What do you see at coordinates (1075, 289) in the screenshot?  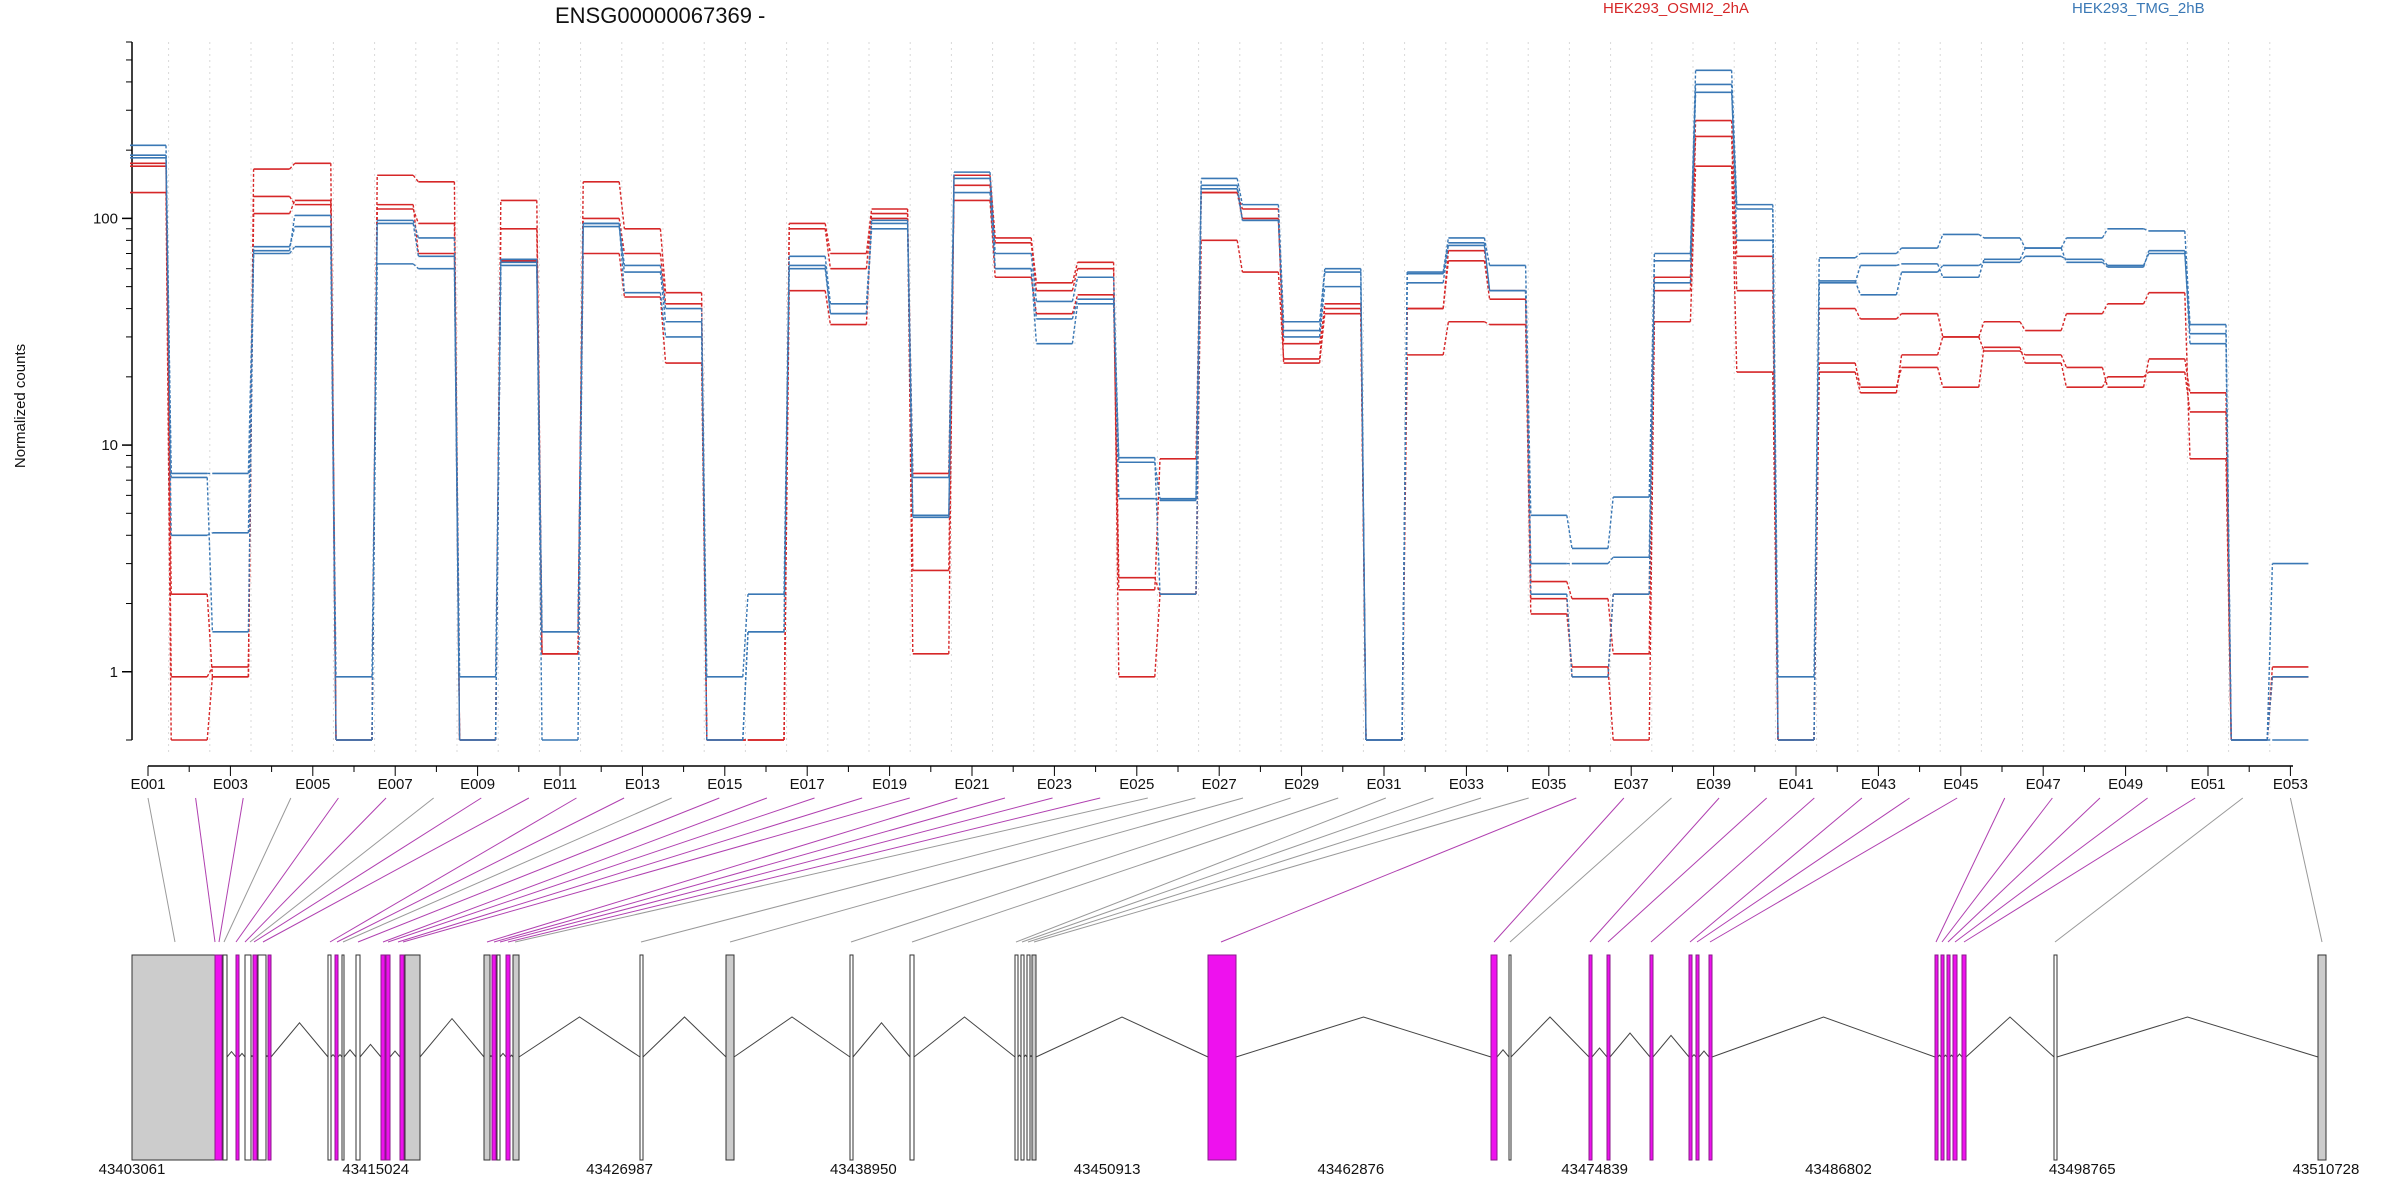 I see `series-3-connector-E023` at bounding box center [1075, 289].